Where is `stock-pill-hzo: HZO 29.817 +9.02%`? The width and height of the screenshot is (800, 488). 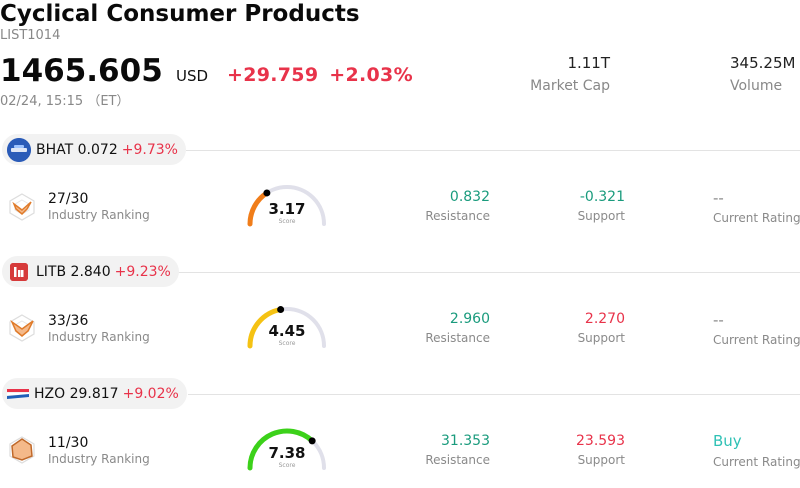
stock-pill-hzo: HZO 29.817 +9.02% is located at coordinates (94, 393).